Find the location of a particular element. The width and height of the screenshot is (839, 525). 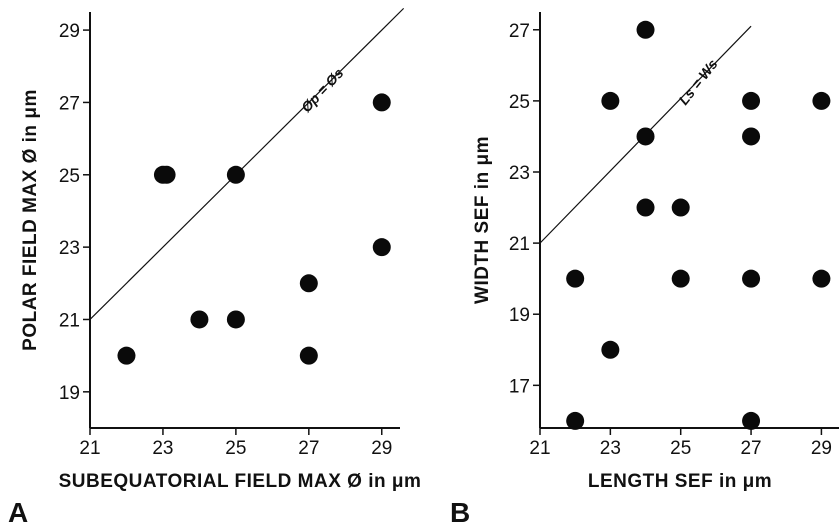

reference-line-label: Ls = Ws is located at coordinates (698, 82).